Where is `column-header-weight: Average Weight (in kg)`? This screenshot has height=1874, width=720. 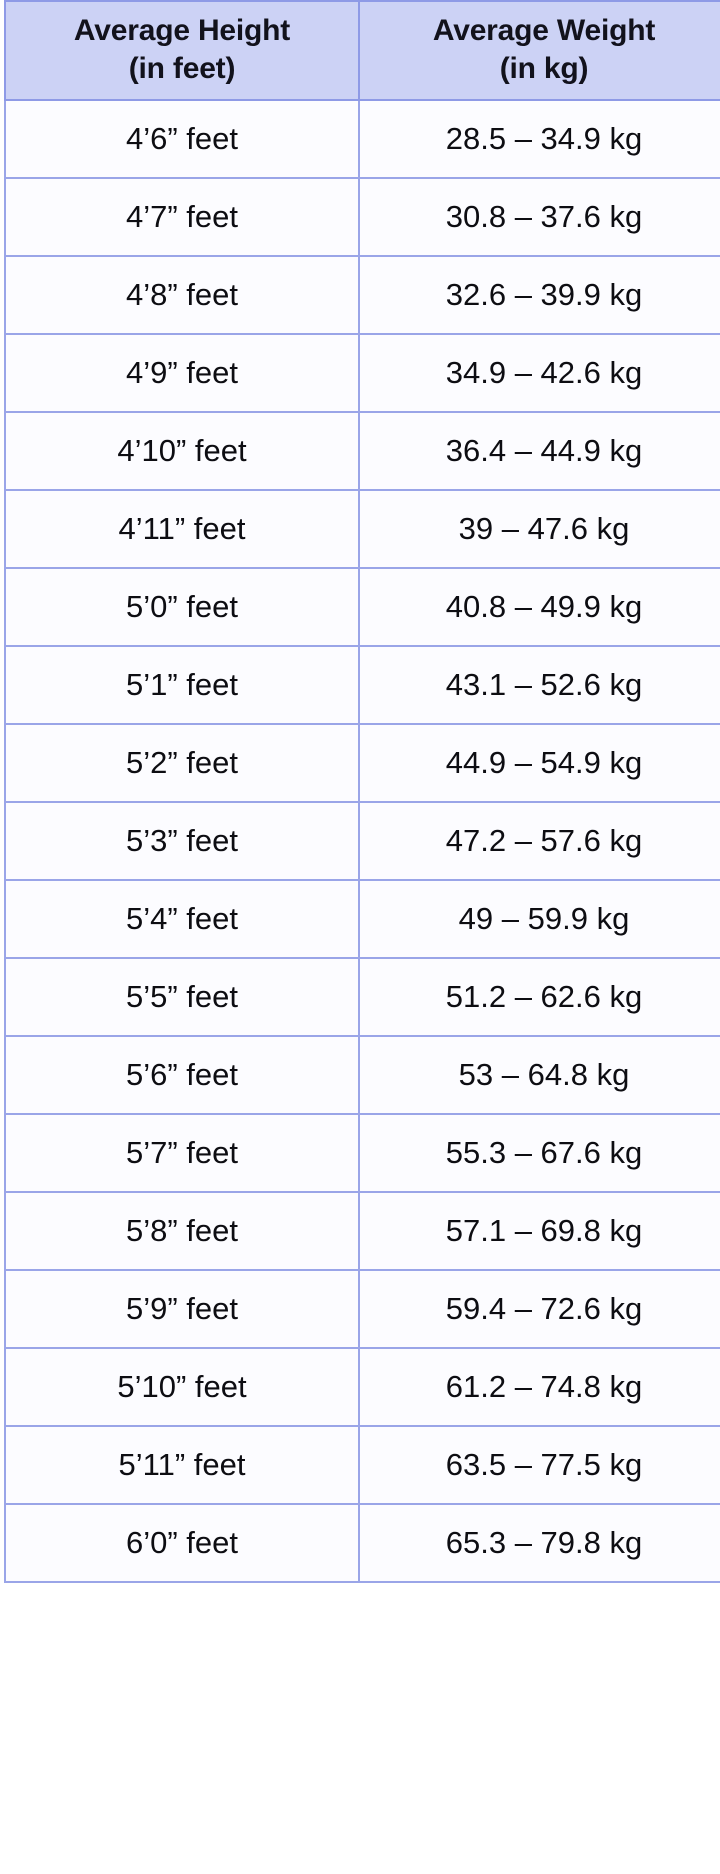
column-header-weight: Average Weight (in kg) is located at coordinates (539, 50).